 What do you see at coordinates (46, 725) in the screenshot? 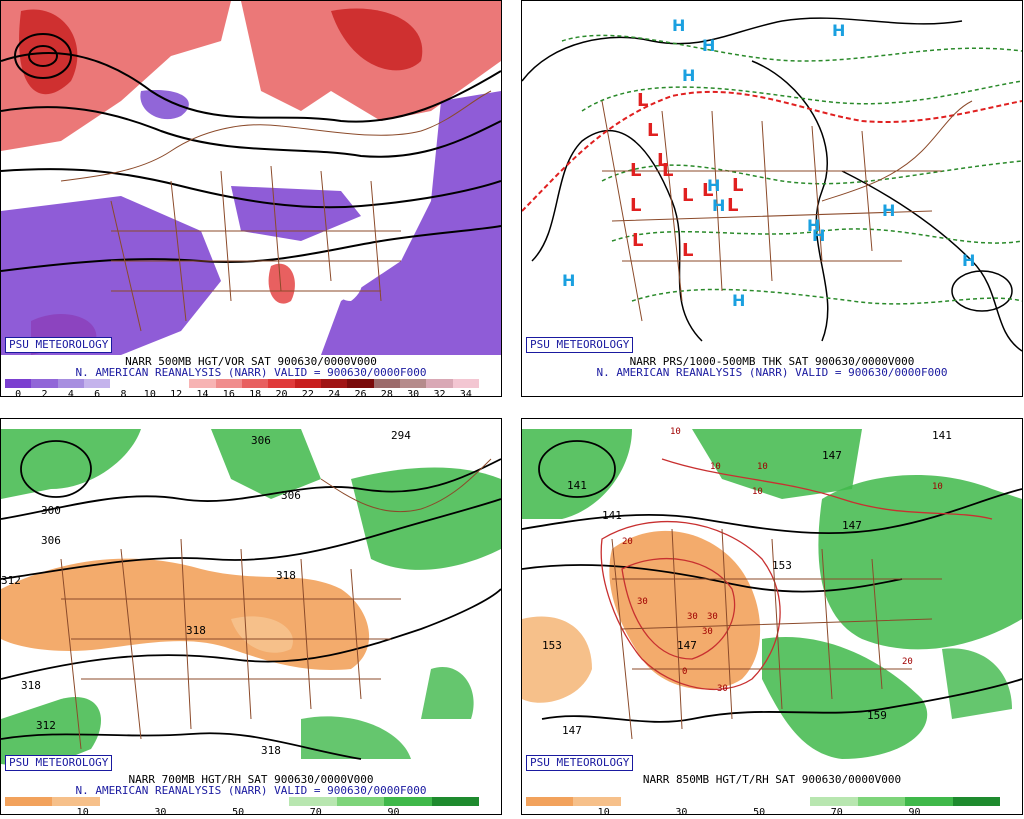
I see `height-contour-label: 312` at bounding box center [46, 725].